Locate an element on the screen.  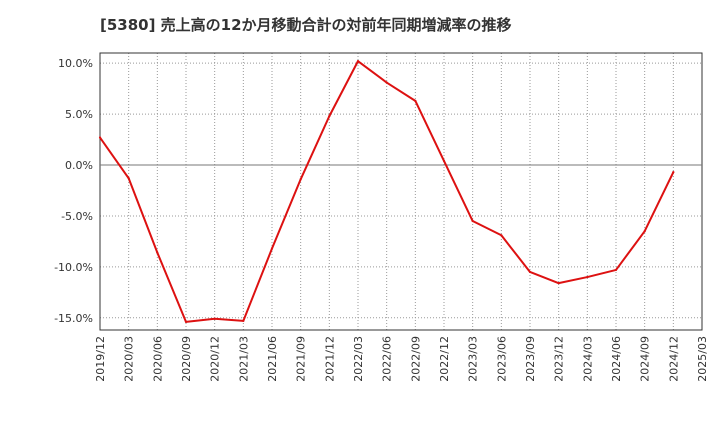
x-tick-label: 2021/03 is located at coordinates (243, 359).